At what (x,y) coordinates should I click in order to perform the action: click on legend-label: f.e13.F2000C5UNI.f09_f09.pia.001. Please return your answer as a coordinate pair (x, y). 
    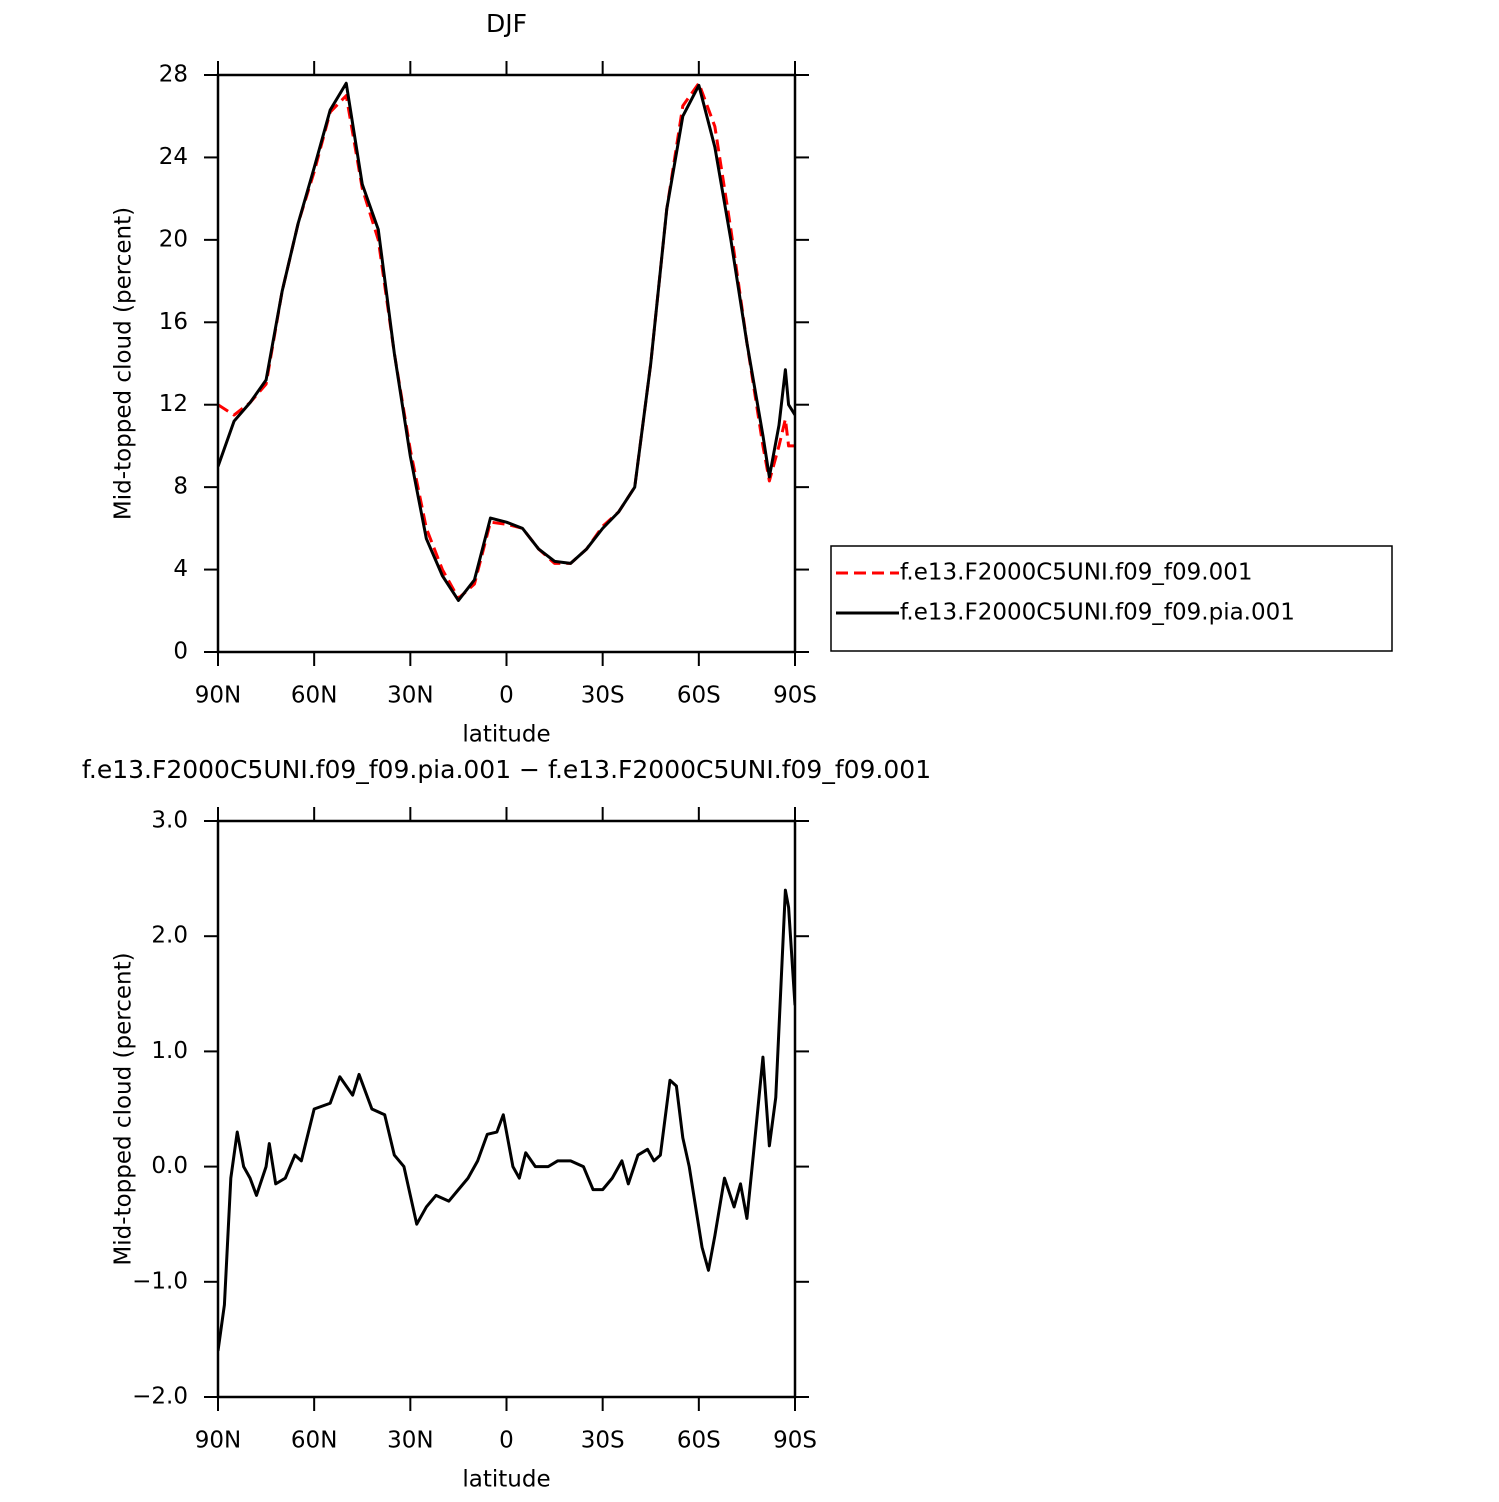
    Looking at the image, I should click on (1097, 613).